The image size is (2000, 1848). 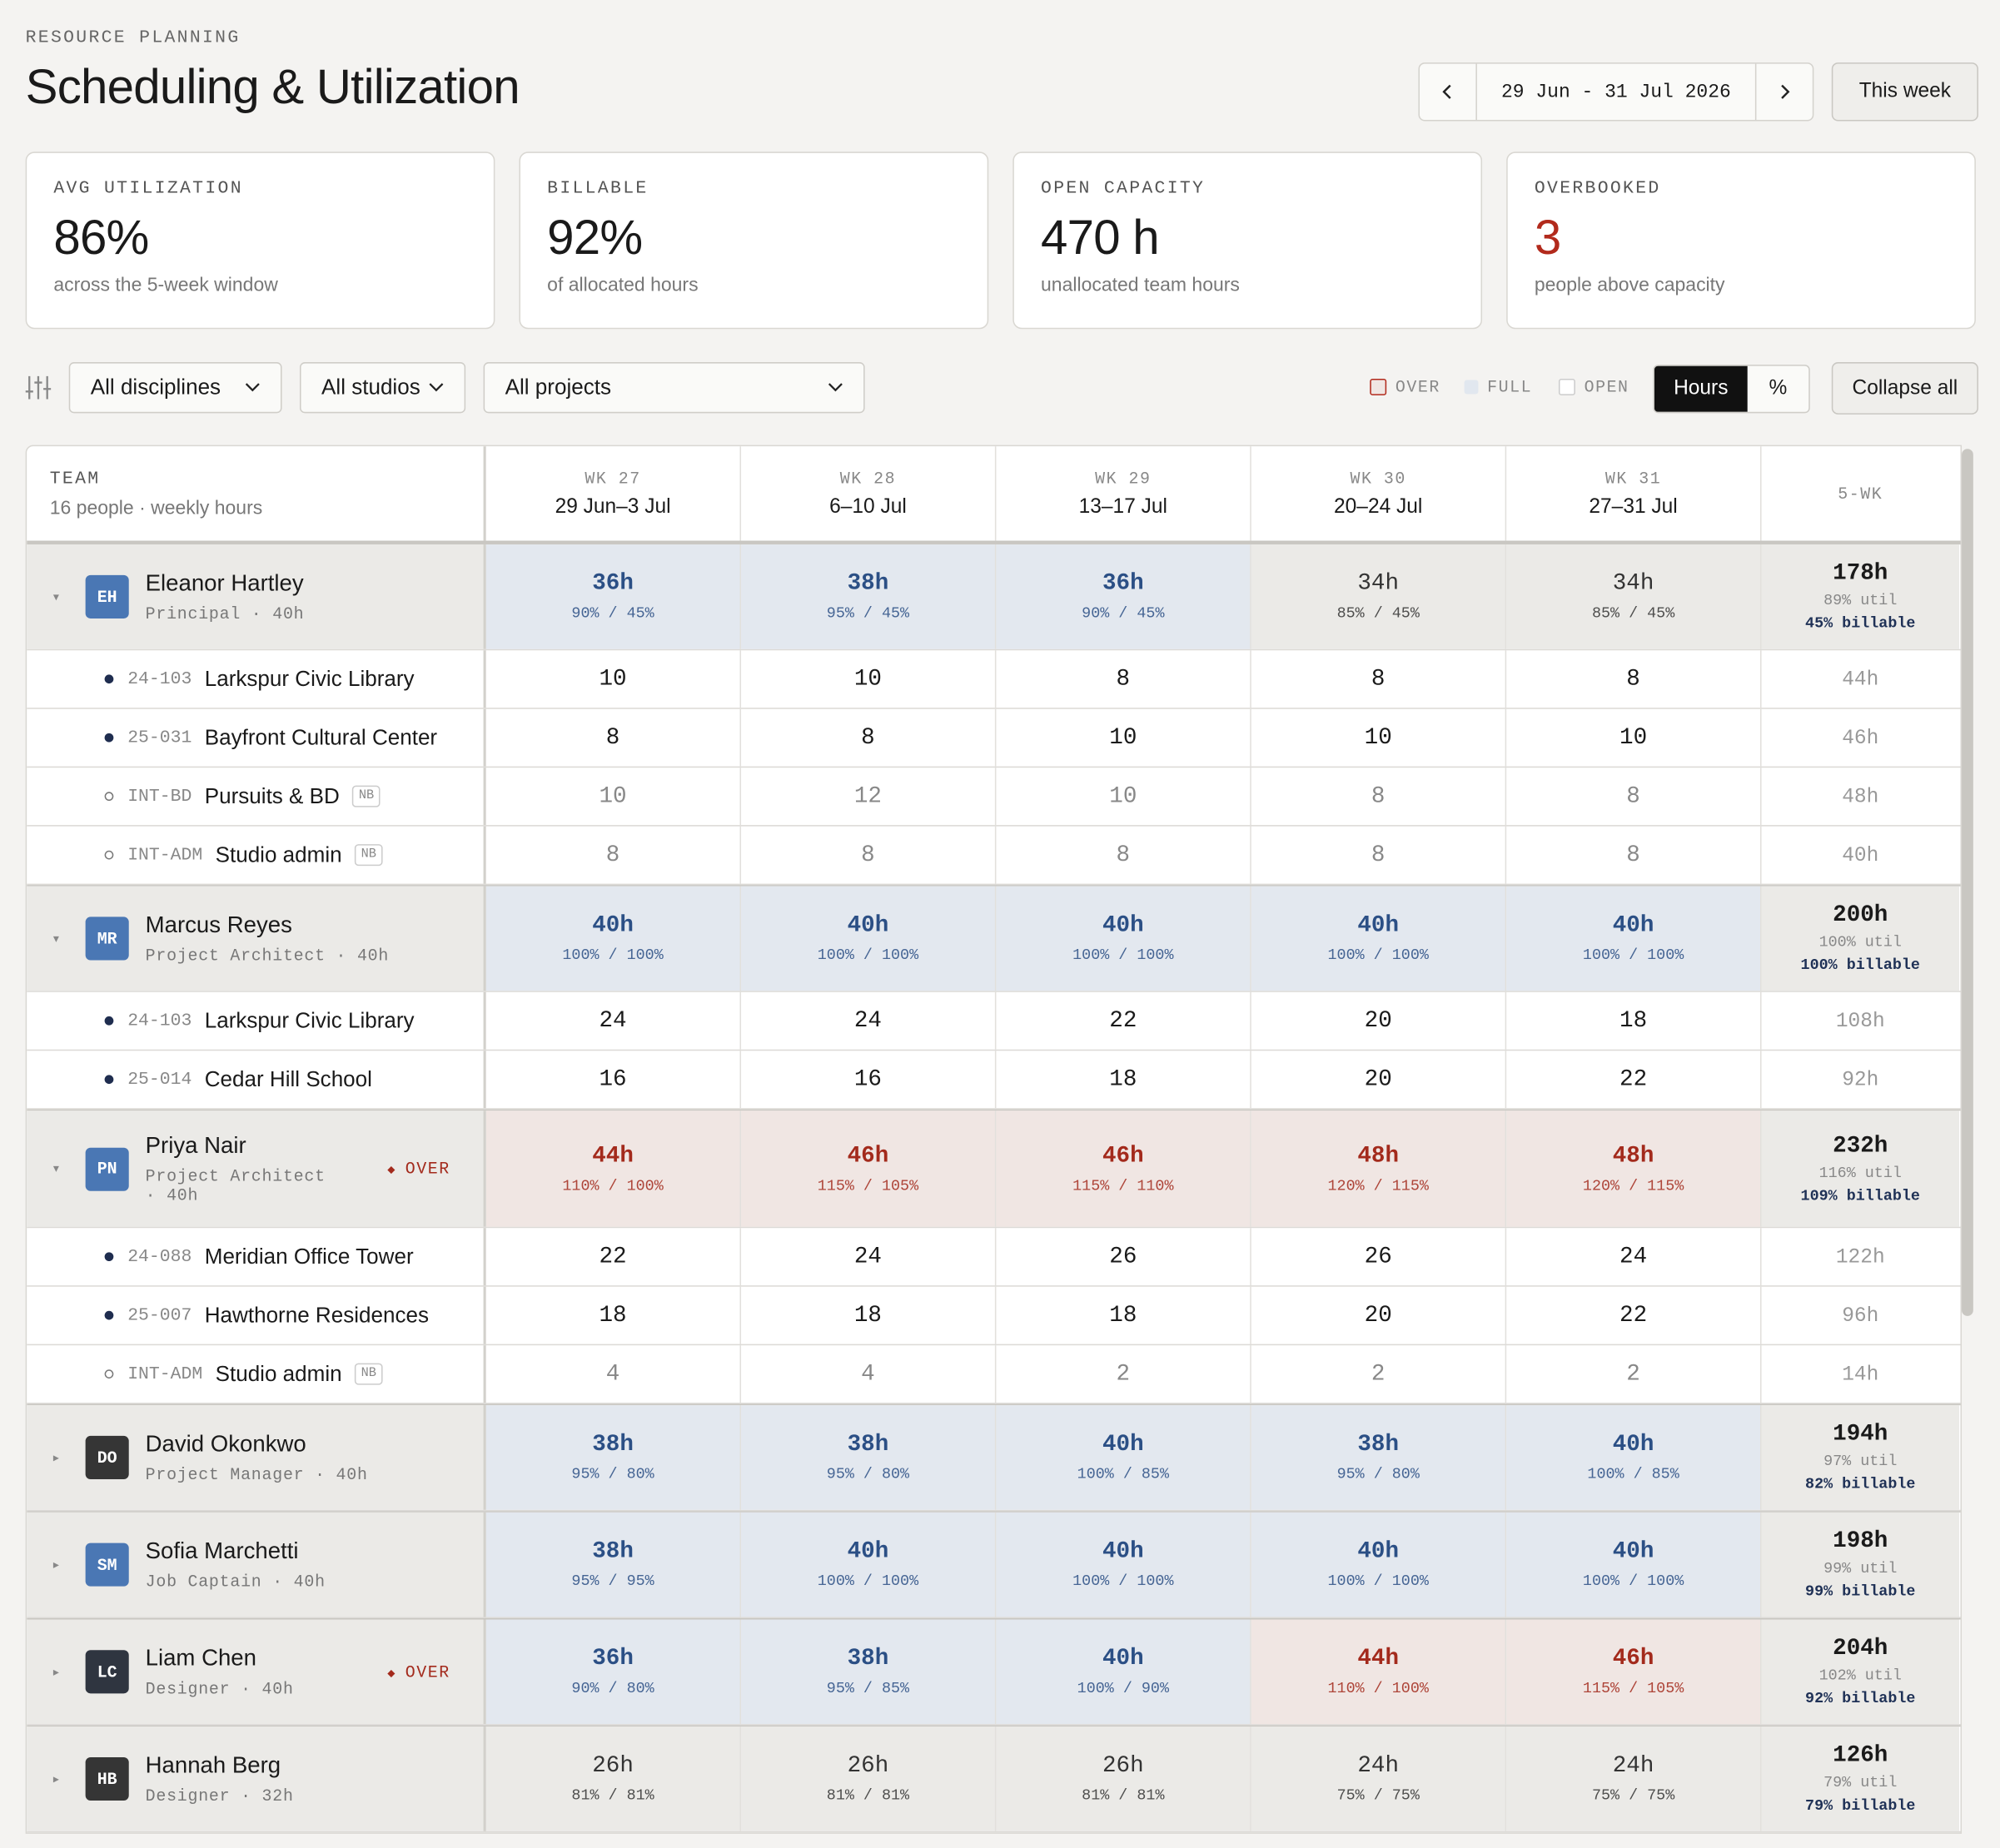 I want to click on project-total: 14h, so click(x=1860, y=1374).